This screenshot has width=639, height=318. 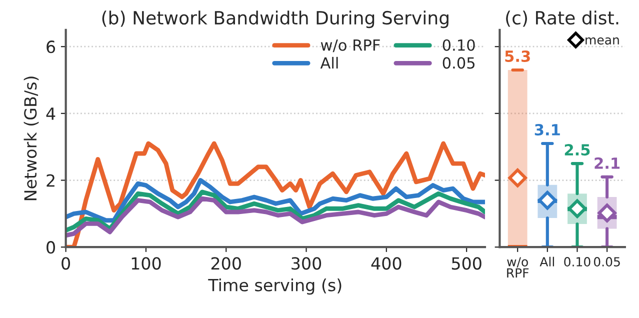 What do you see at coordinates (226, 263) in the screenshot?
I see `x-tick-label: 200` at bounding box center [226, 263].